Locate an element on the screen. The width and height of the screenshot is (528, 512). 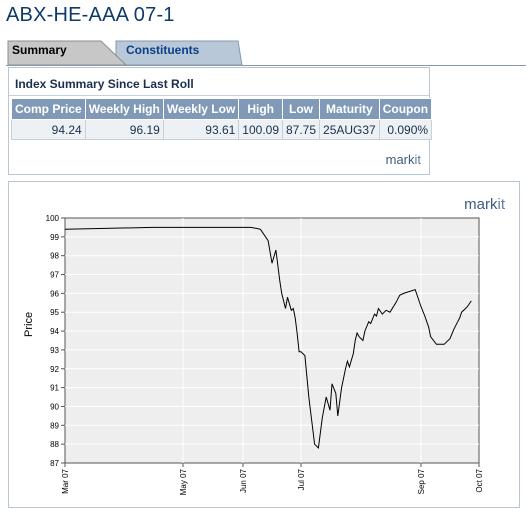
summary-heading: Index Summary Since Last Roll is located at coordinates (104, 84).